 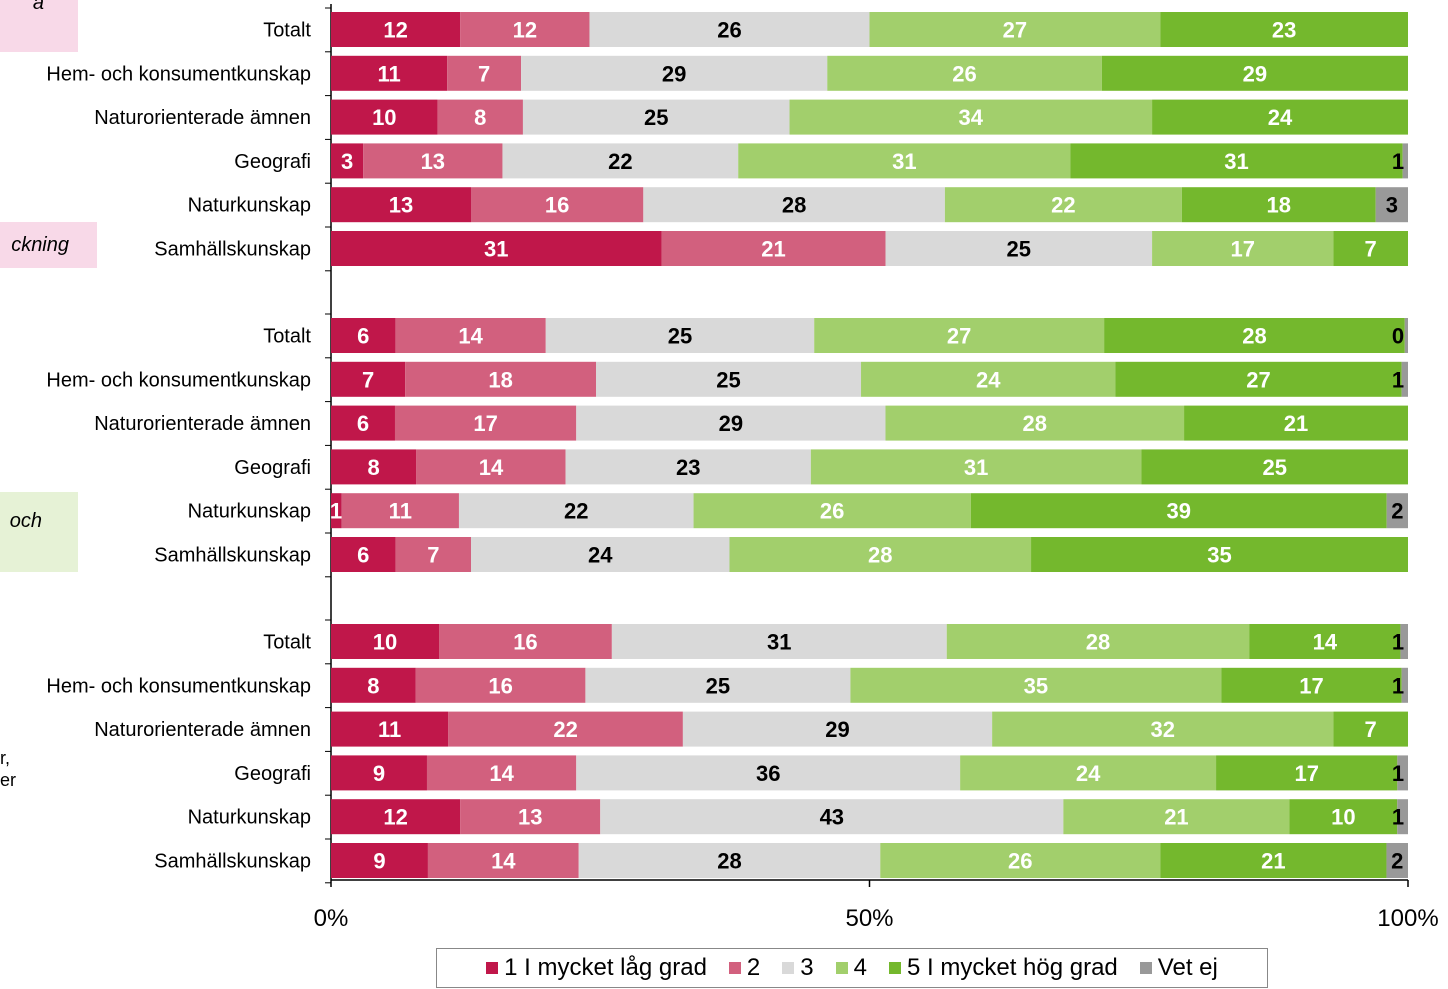 I want to click on data-label: 21, so click(x=1296, y=423).